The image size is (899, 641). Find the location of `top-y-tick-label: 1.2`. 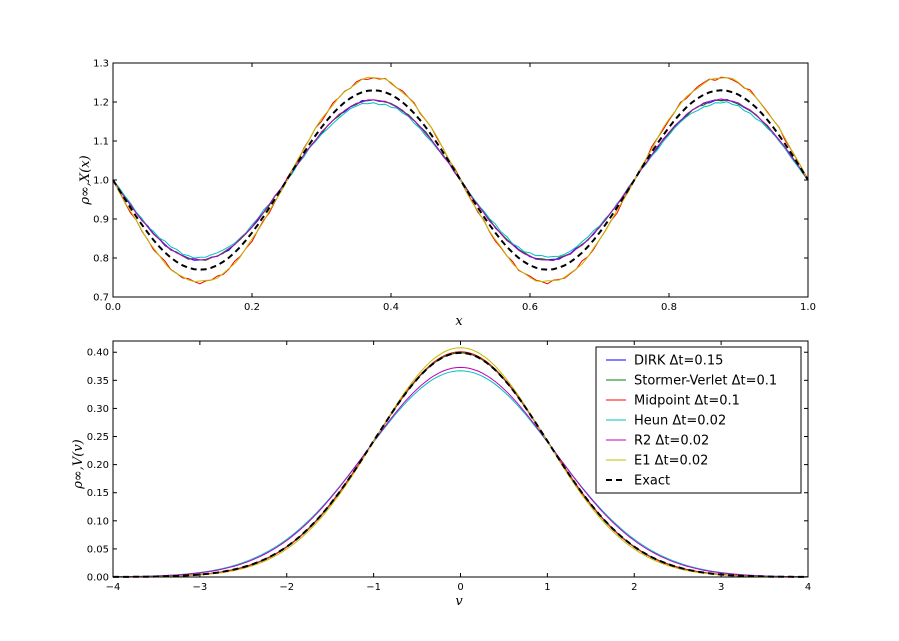

top-y-tick-label: 1.2 is located at coordinates (101, 103).